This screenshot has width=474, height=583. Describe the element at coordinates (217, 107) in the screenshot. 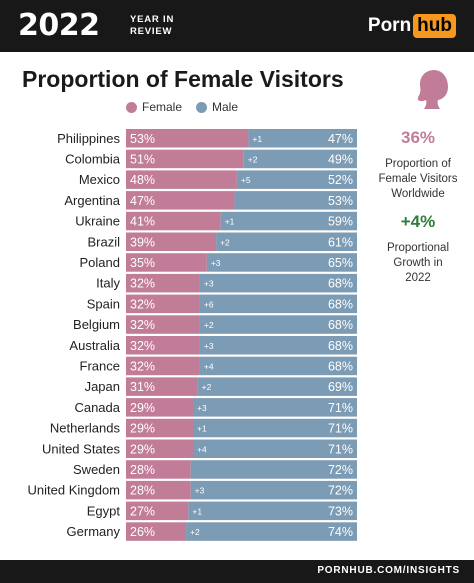

I see `legend-item-male: Male` at that location.